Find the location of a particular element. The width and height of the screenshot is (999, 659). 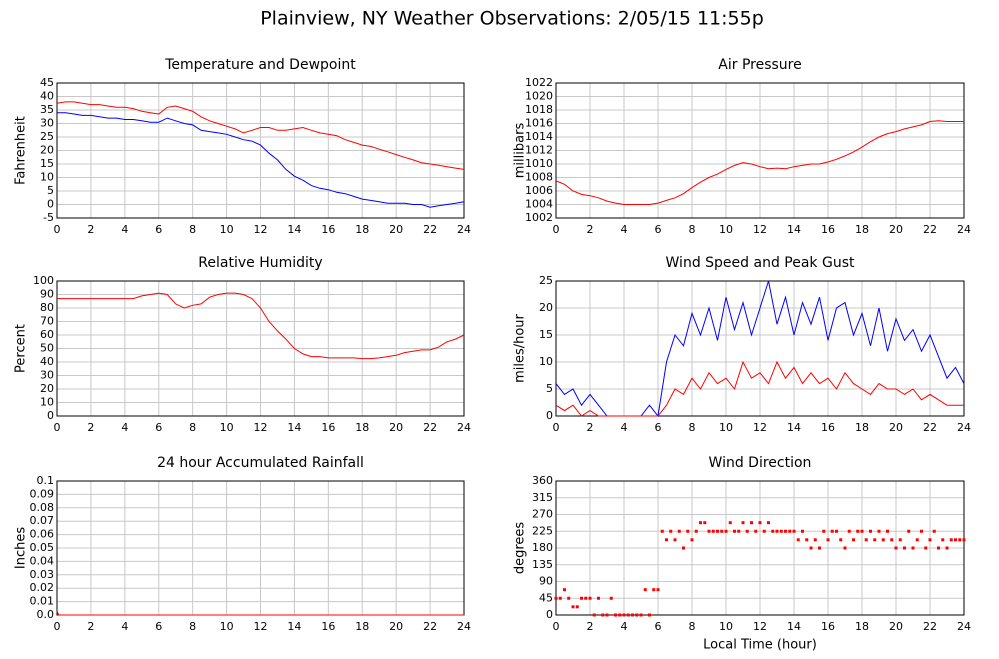

x-axis-label: Local Time (hour) is located at coordinates (760, 645).